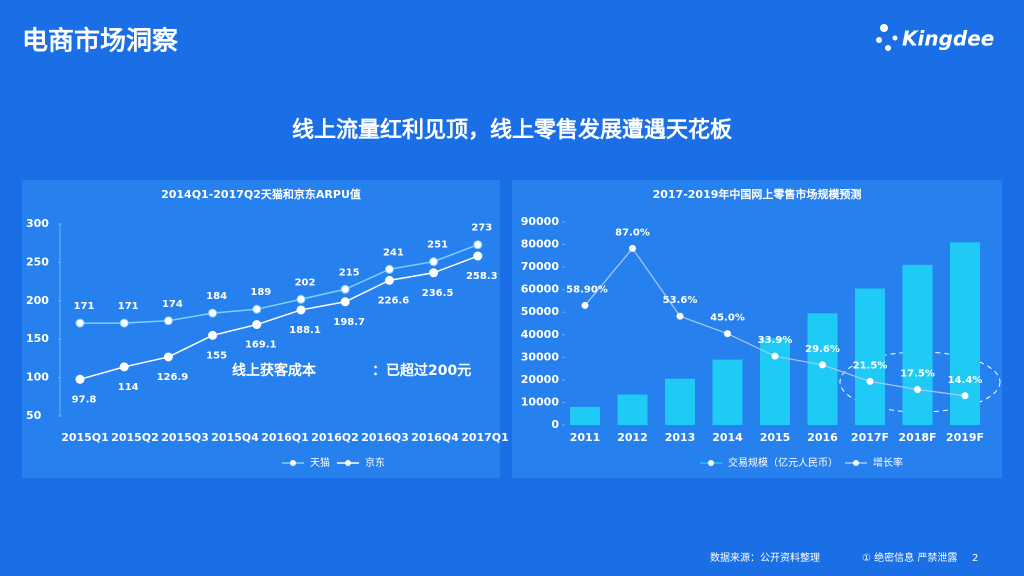 This screenshot has height=576, width=1024. Describe the element at coordinates (540, 334) in the screenshot. I see `y-tick-label: 40000` at that location.